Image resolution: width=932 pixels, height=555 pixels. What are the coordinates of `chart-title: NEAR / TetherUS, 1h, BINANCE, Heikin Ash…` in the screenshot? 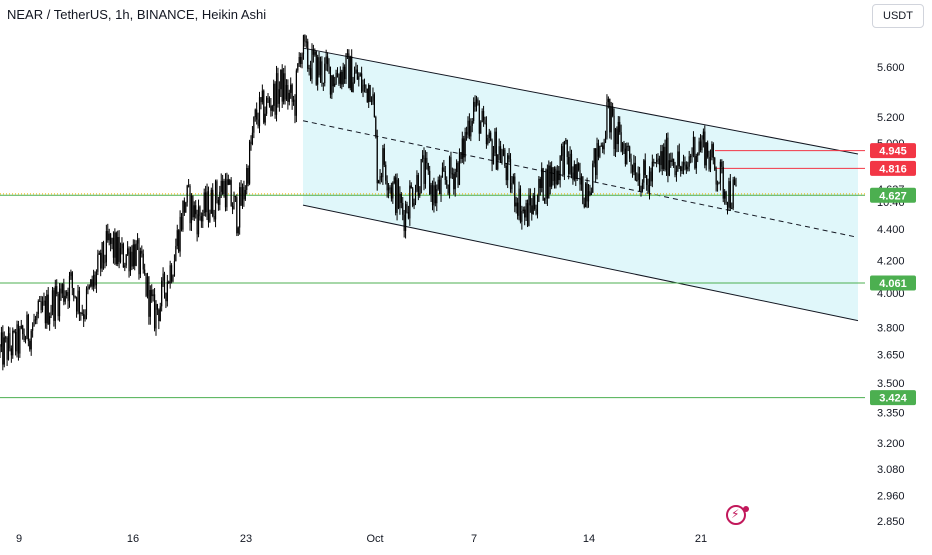 It's located at (137, 14).